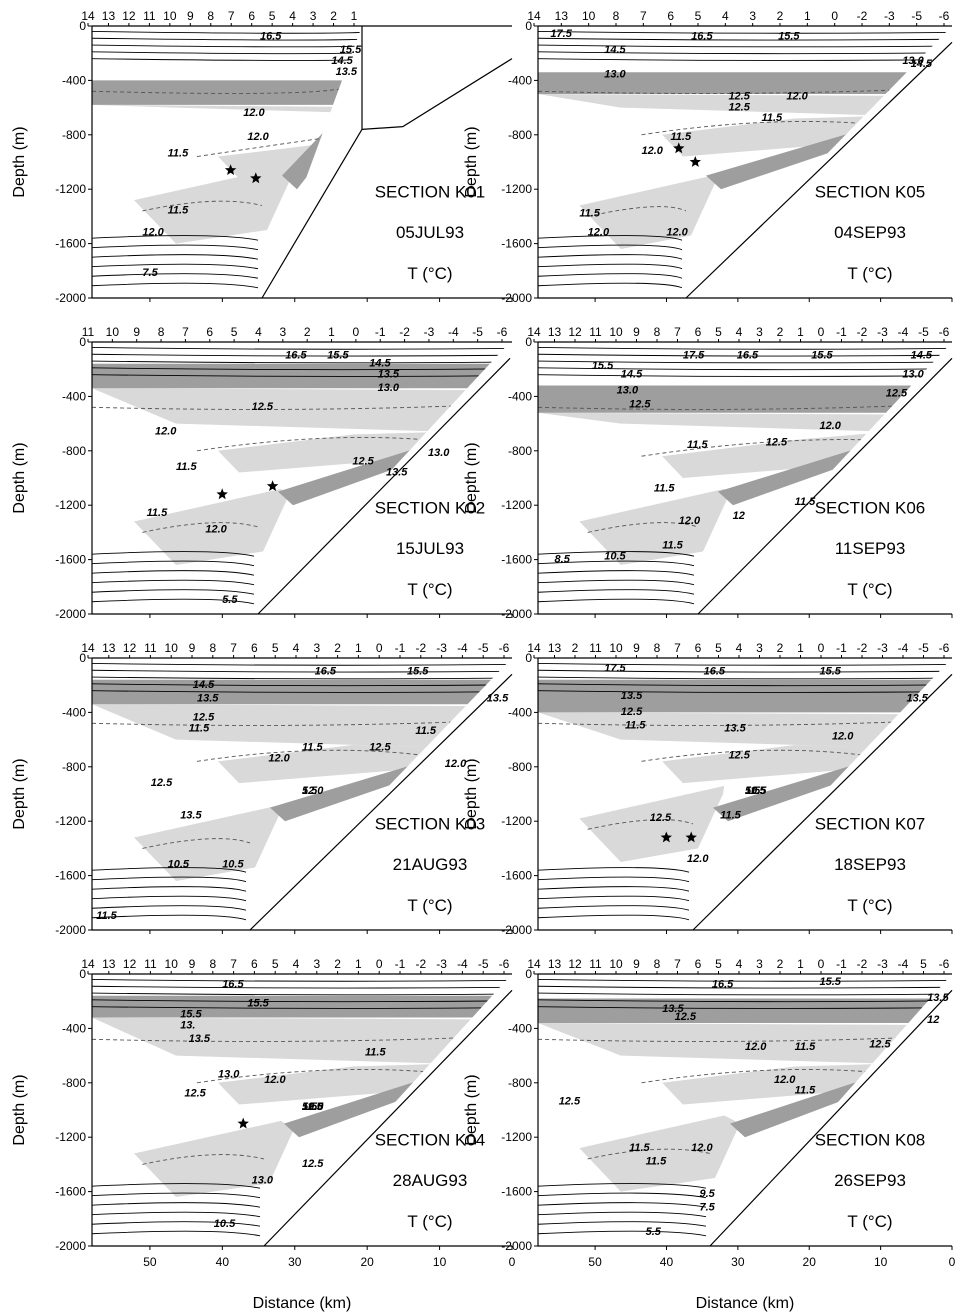  What do you see at coordinates (385, 478) in the screenshot?
I see `seafloor-mask` at bounding box center [385, 478].